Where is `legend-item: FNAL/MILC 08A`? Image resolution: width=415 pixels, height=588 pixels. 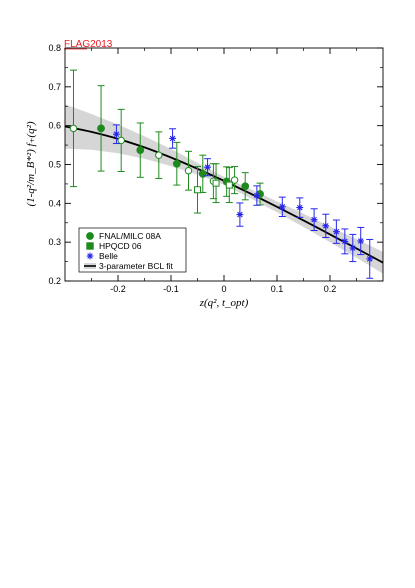
legend-item: FNAL/MILC 08A is located at coordinates (123, 236).